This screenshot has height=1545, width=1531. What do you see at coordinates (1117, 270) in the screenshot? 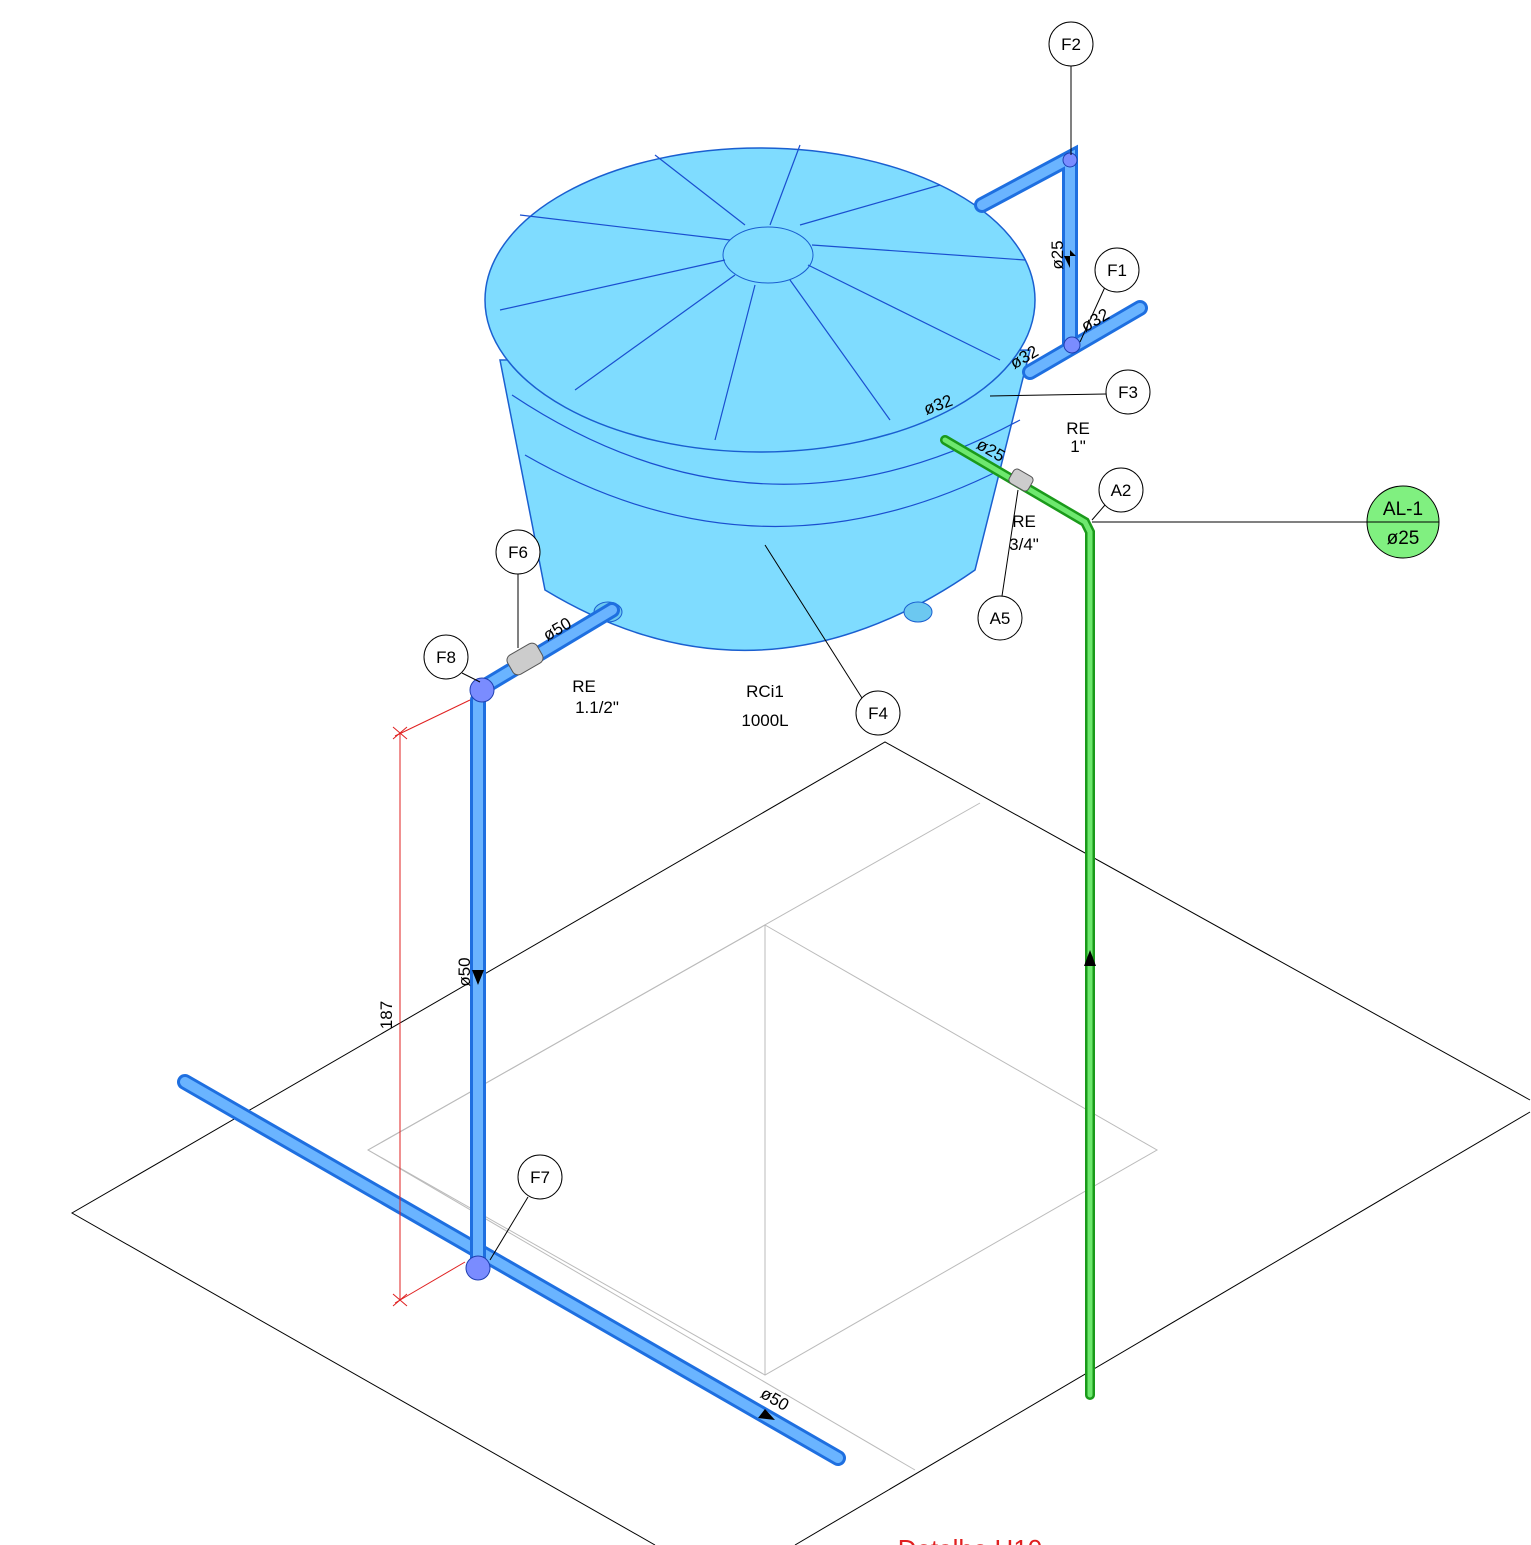
I see `tag: F1` at bounding box center [1117, 270].